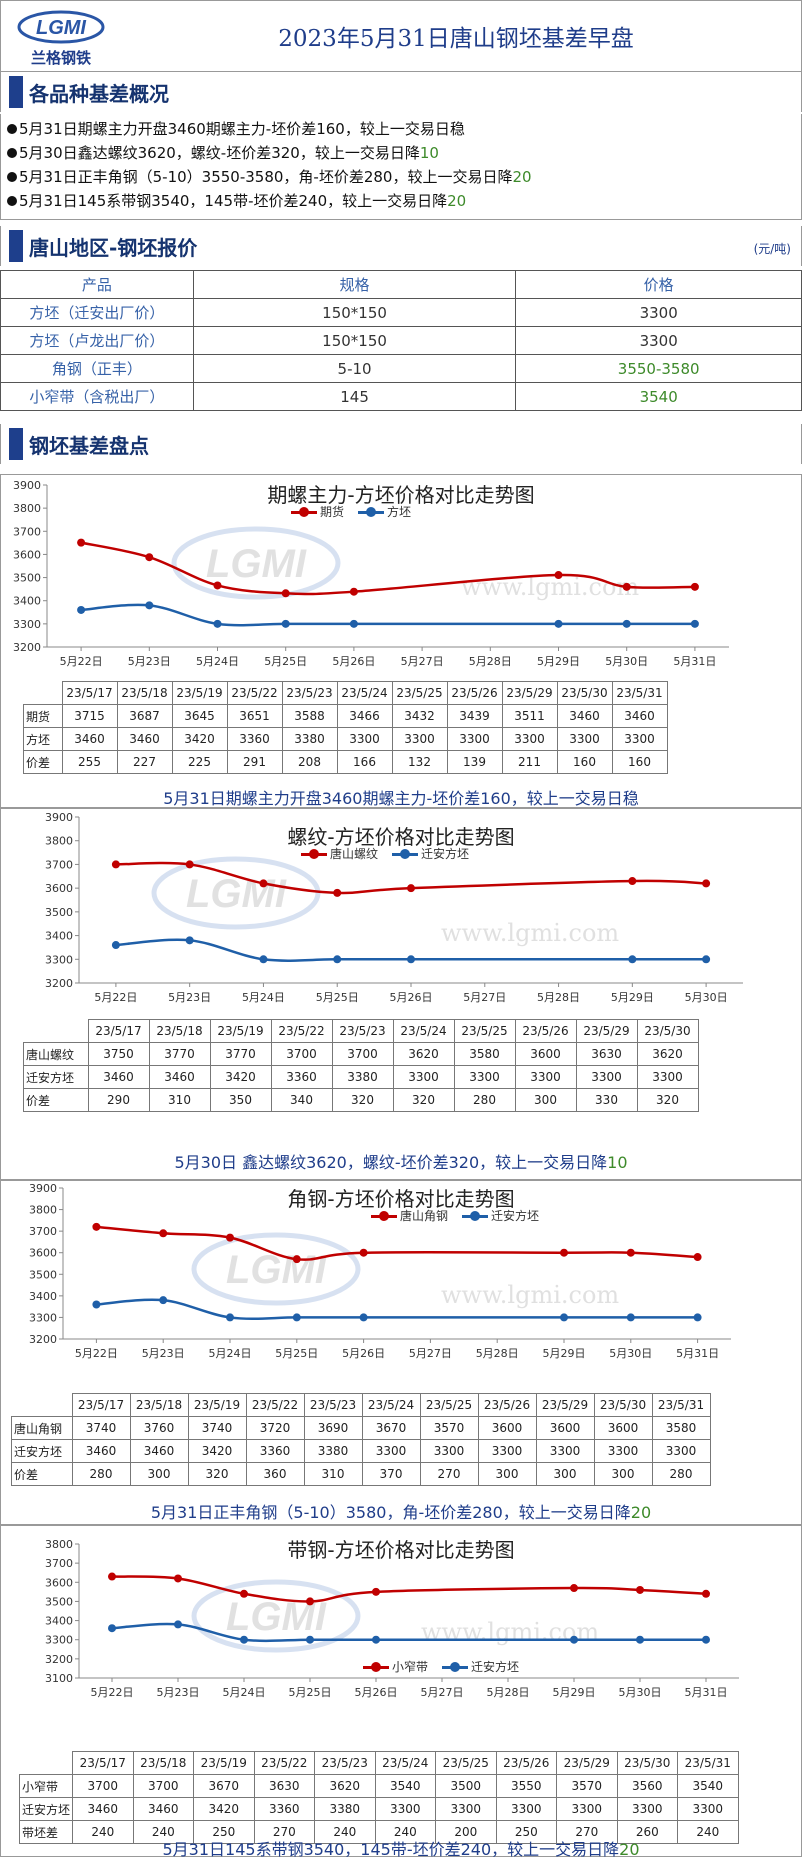  What do you see at coordinates (419, 716) in the screenshot?
I see `table-cell: 3432` at bounding box center [419, 716].